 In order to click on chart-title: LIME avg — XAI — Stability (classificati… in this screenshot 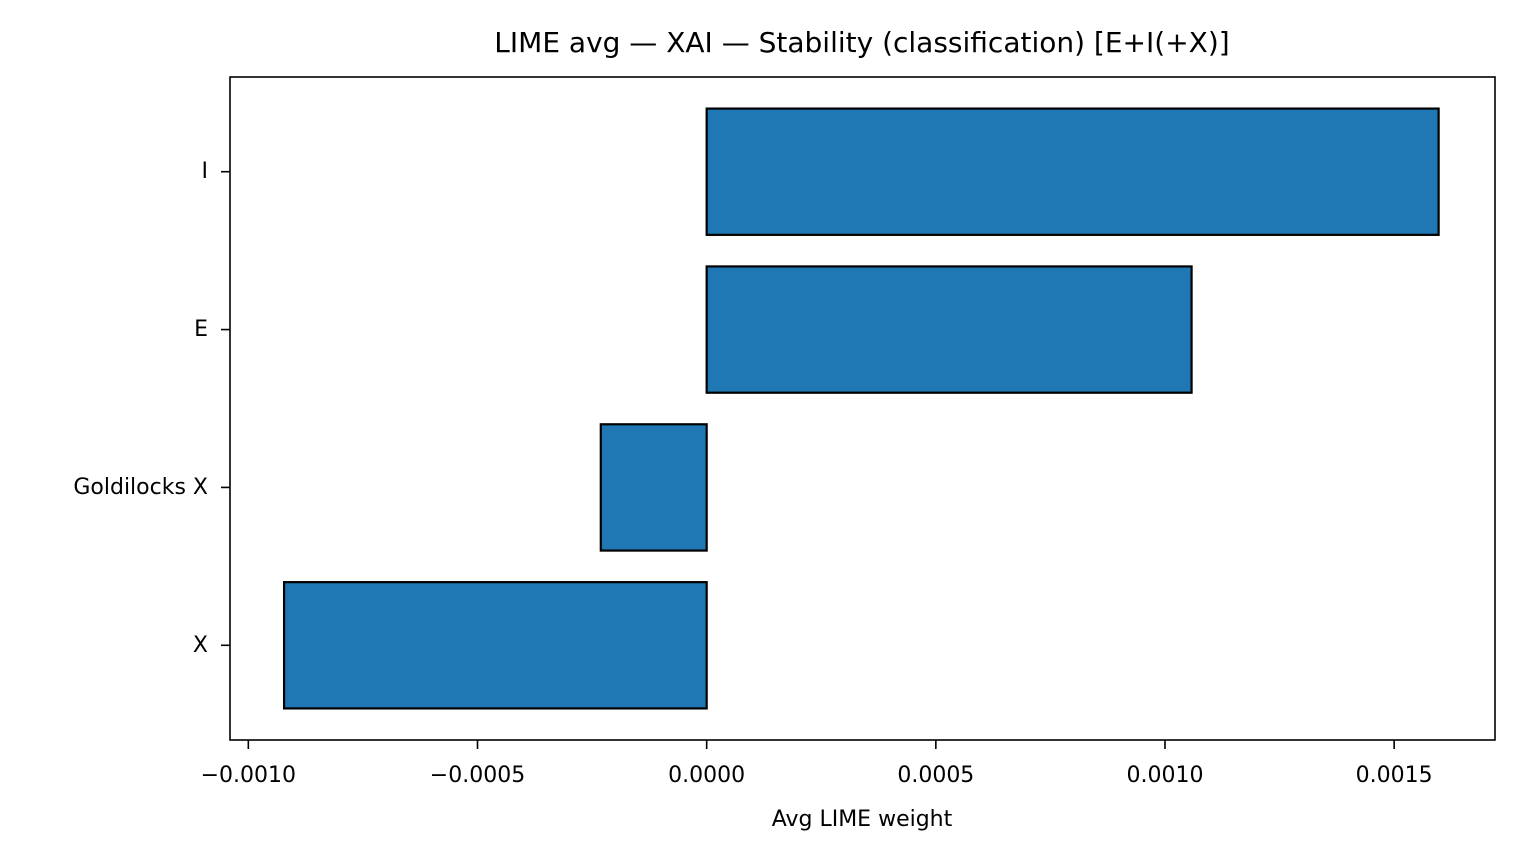, I will do `click(861, 42)`.